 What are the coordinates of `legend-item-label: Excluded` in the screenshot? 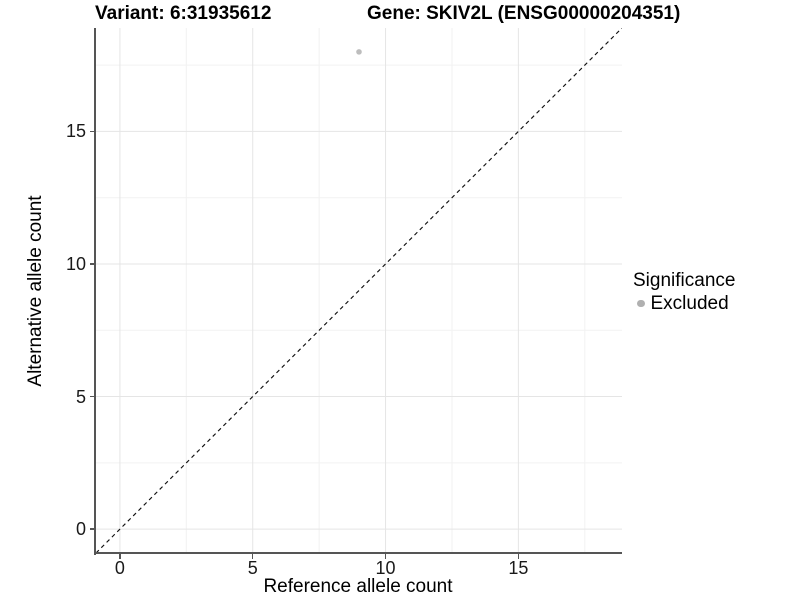 It's located at (689, 303).